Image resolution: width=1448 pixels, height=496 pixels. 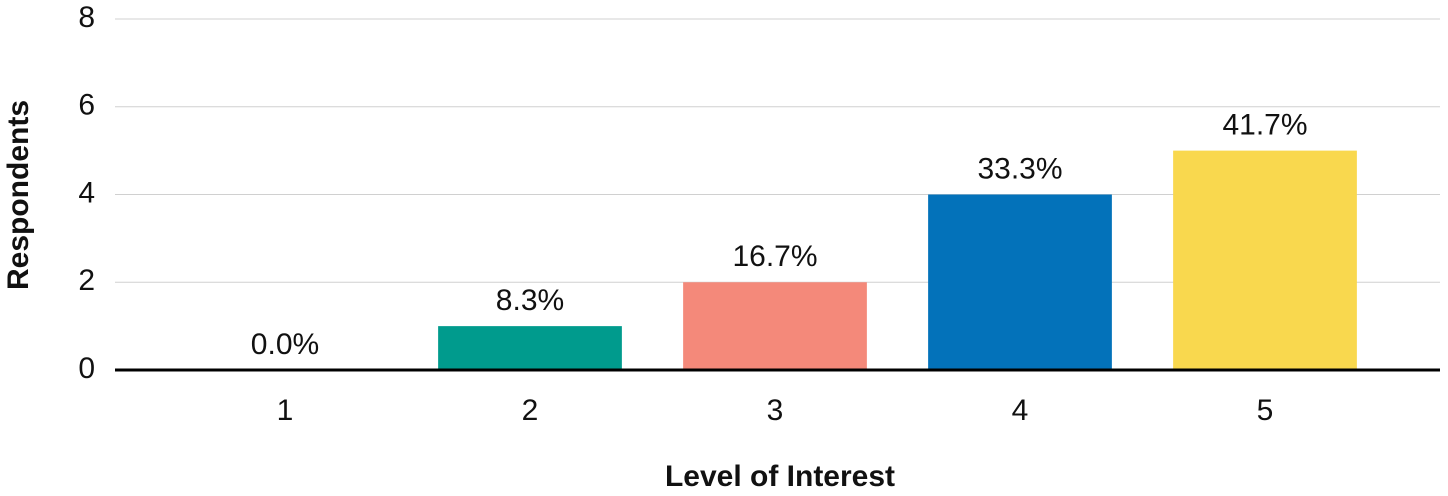 I want to click on data-label: 41.7%, so click(x=1264, y=125).